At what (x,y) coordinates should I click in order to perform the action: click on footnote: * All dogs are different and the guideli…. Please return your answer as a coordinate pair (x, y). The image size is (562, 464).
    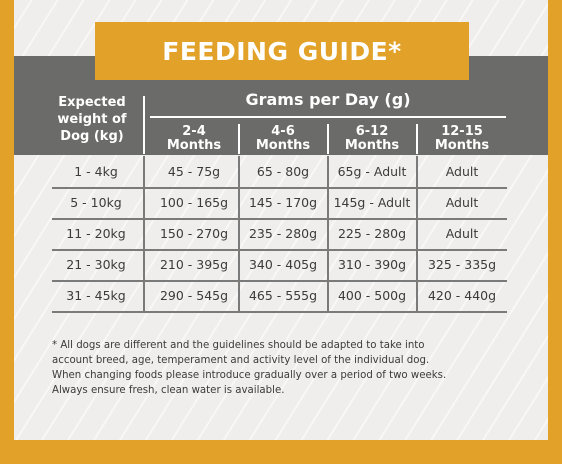
    Looking at the image, I should click on (282, 368).